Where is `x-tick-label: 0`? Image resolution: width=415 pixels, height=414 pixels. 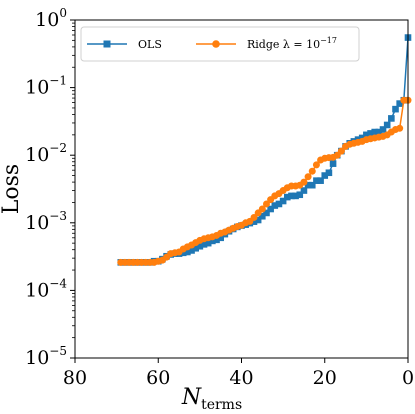 x-tick-label: 0 is located at coordinates (408, 378).